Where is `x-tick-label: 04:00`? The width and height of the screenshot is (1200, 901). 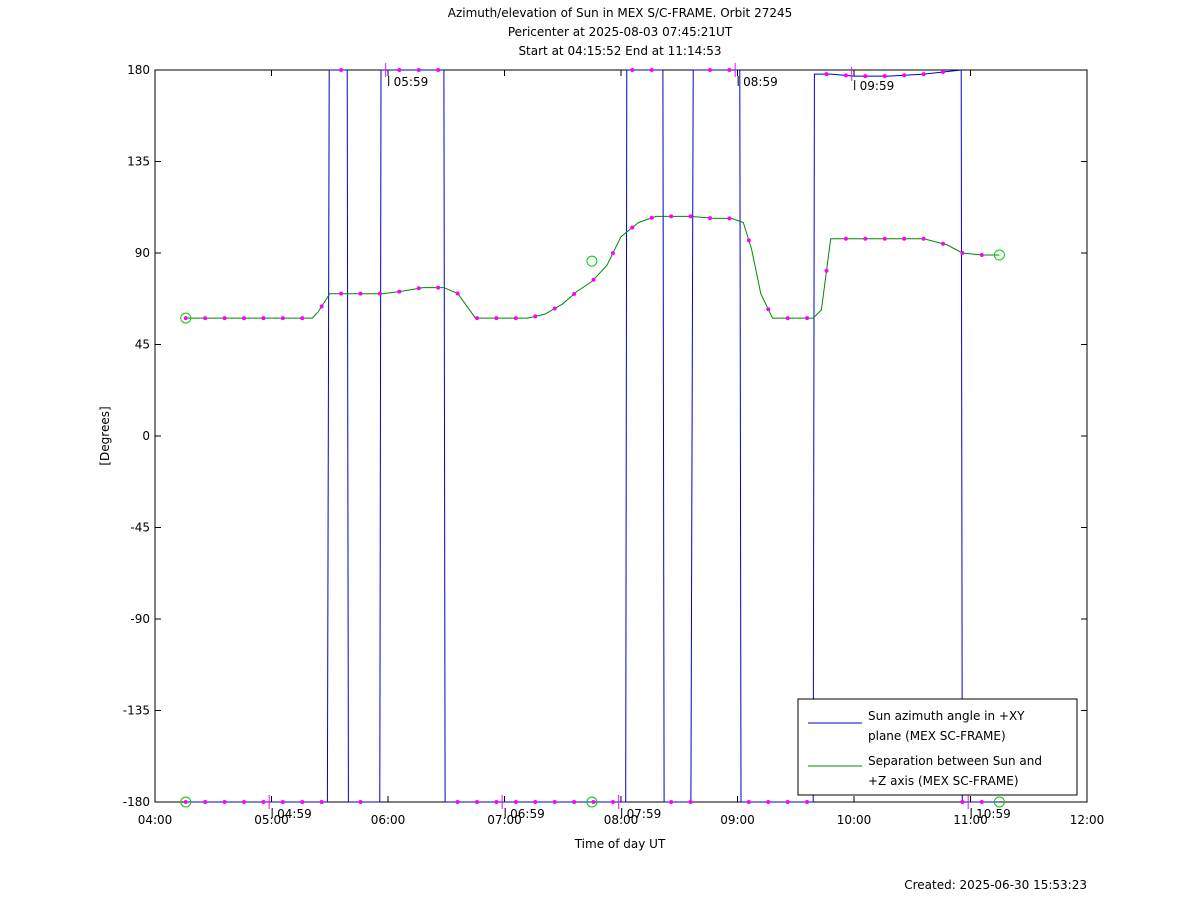
x-tick-label: 04:00 is located at coordinates (155, 820).